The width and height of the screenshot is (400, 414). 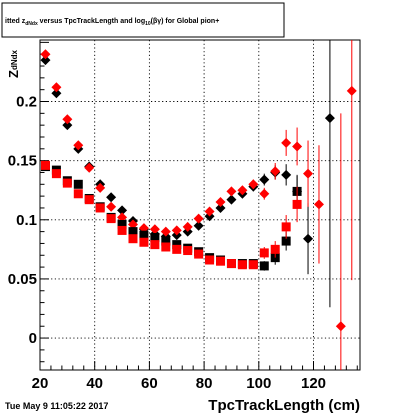 What do you see at coordinates (40, 383) in the screenshot?
I see `x-tick-label: 20` at bounding box center [40, 383].